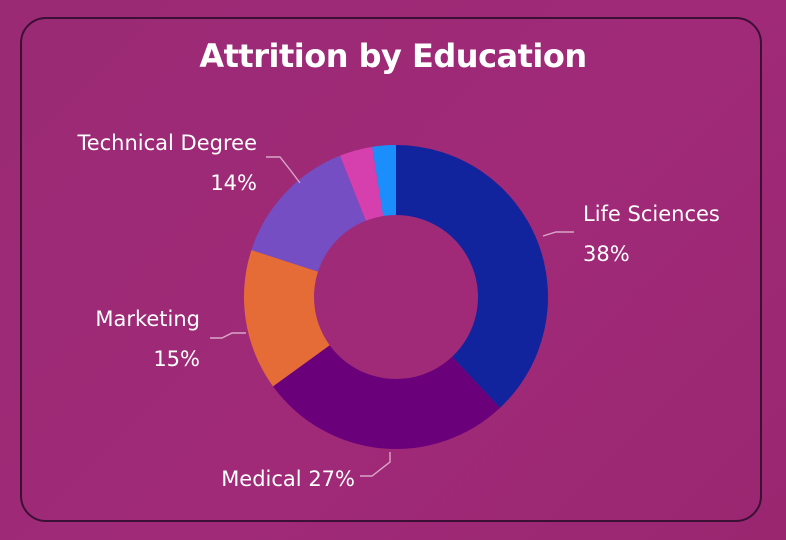 The height and width of the screenshot is (540, 786). What do you see at coordinates (384, 181) in the screenshot?
I see `donut-slice-human-resources` at bounding box center [384, 181].